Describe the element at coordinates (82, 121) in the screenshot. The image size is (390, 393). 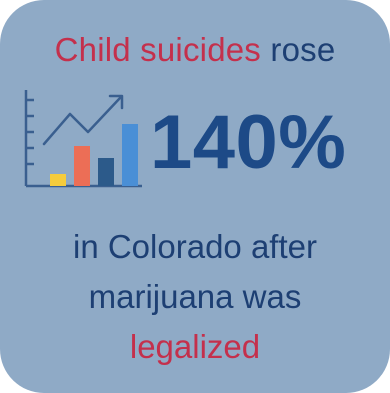
I see `chart-icon-trend-line` at that location.